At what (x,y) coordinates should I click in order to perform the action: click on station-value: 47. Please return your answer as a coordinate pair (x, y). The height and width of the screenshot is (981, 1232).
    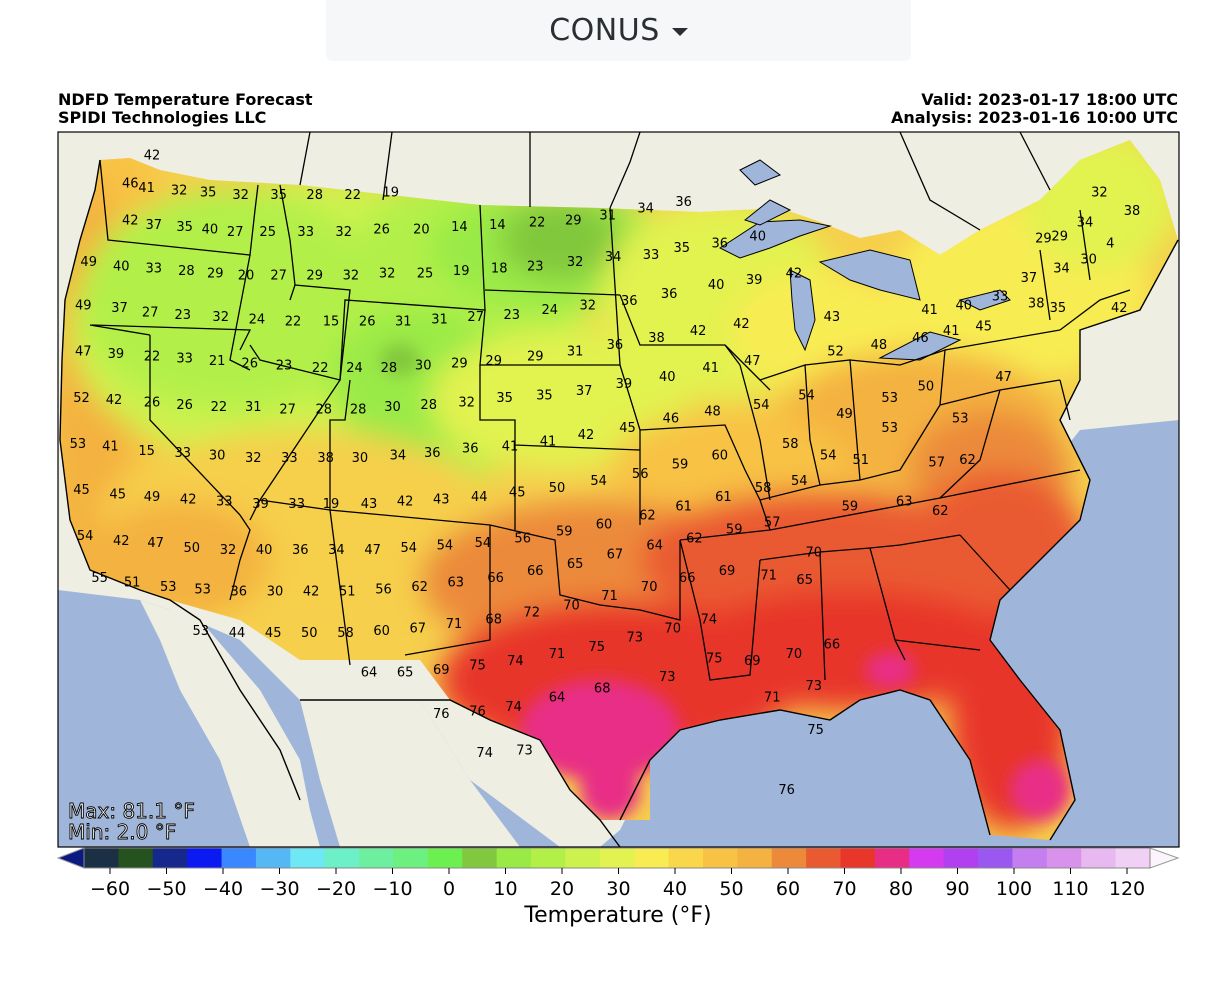
    Looking at the image, I should click on (372, 550).